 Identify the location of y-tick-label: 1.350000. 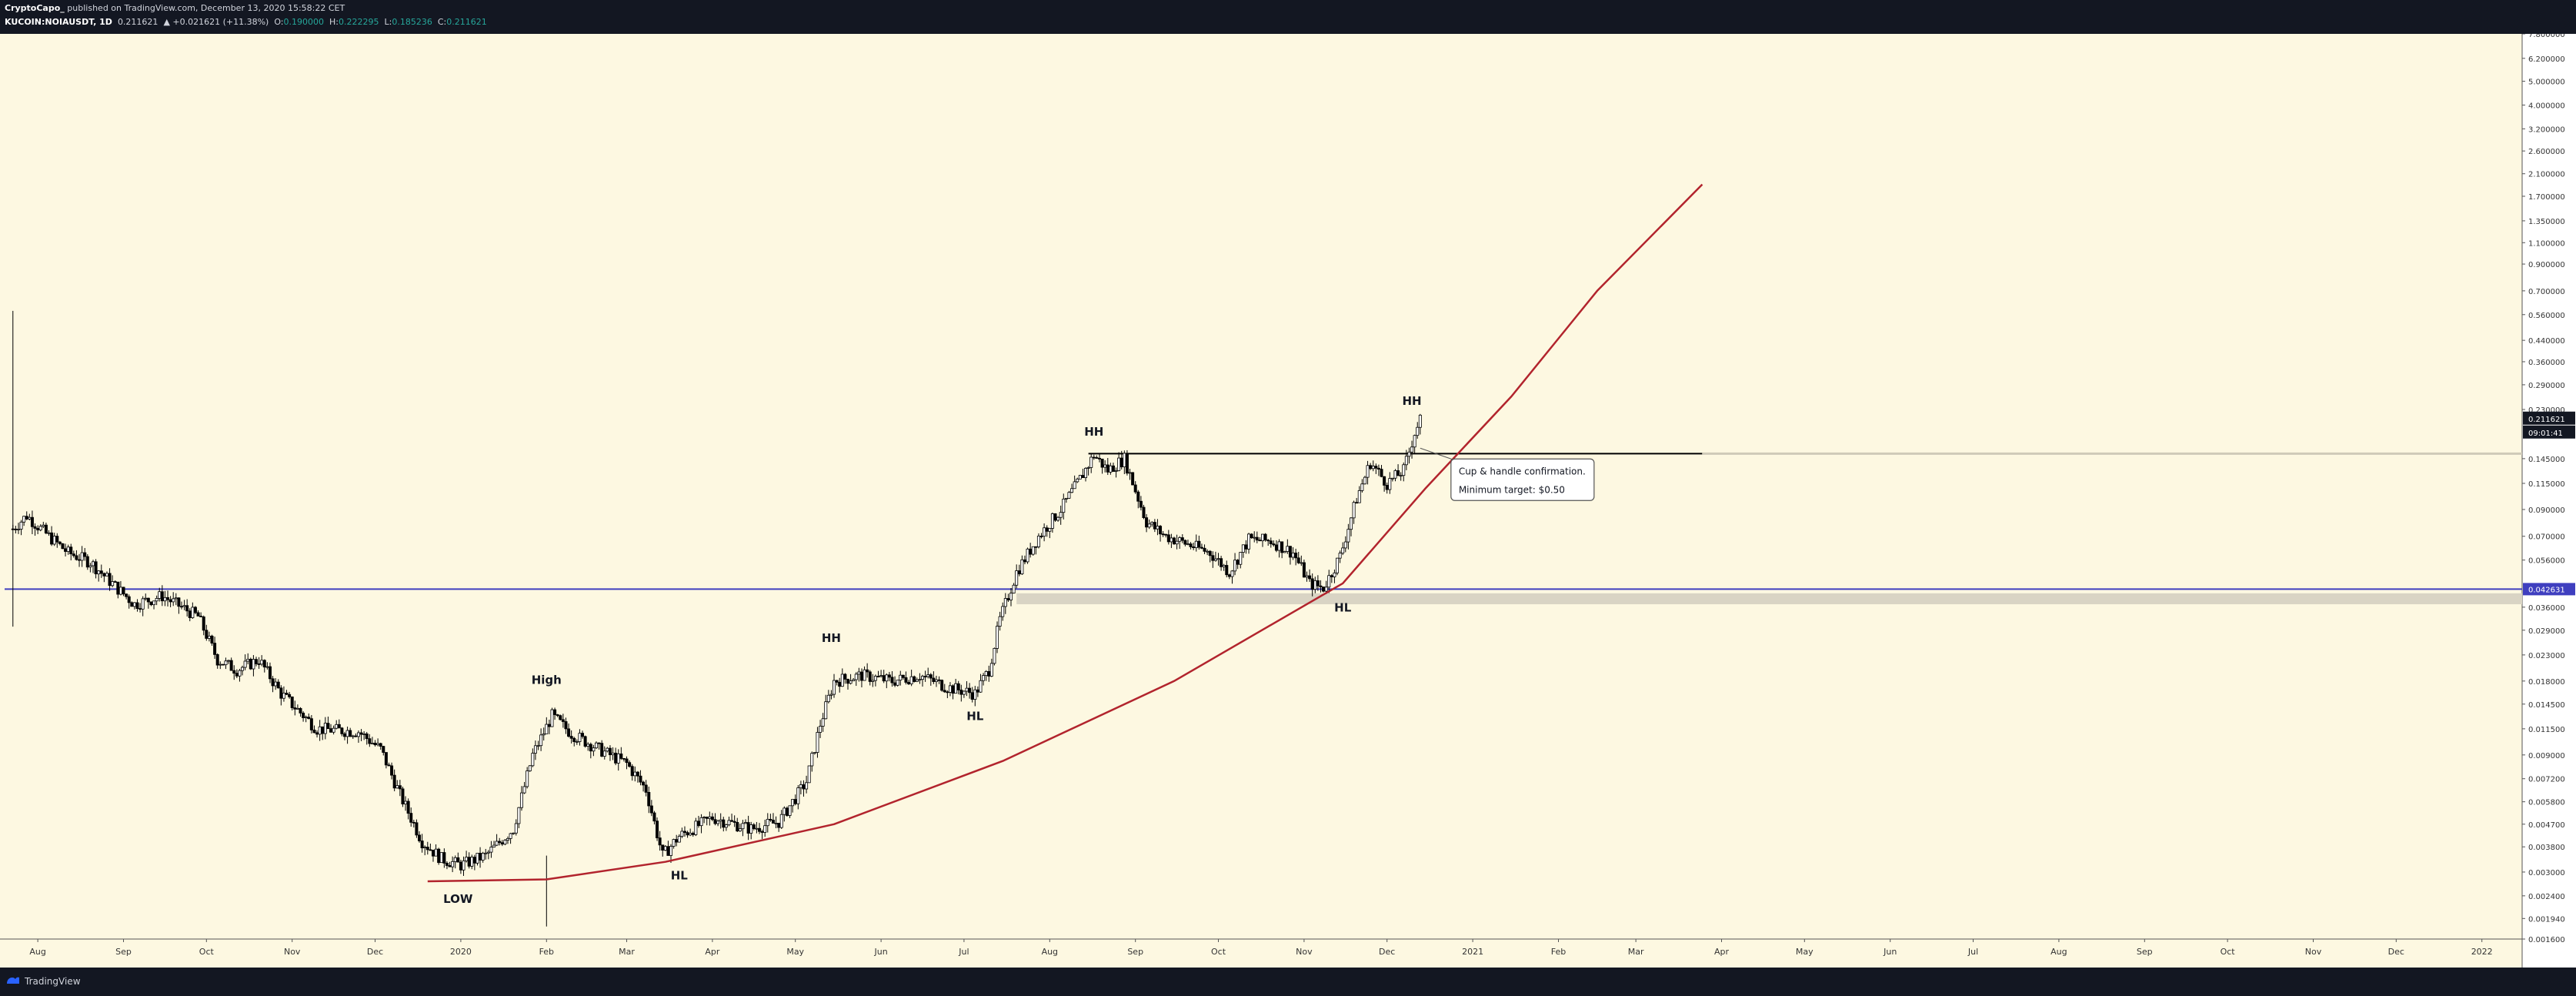
(2546, 222).